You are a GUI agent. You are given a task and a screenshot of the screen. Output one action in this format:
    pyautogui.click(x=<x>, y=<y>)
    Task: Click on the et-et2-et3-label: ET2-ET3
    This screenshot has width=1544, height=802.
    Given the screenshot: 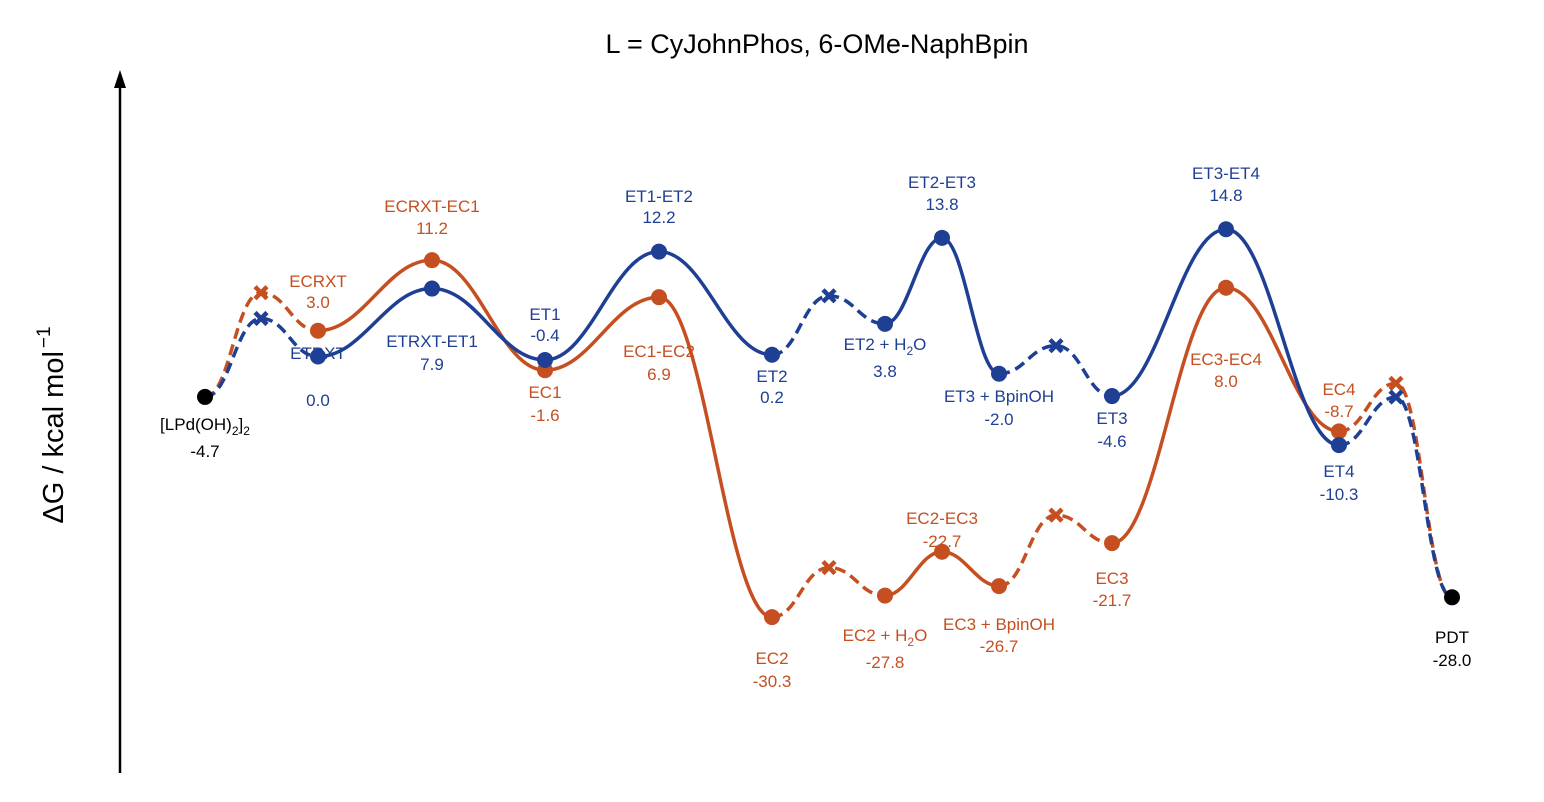 What is the action you would take?
    pyautogui.click(x=942, y=182)
    